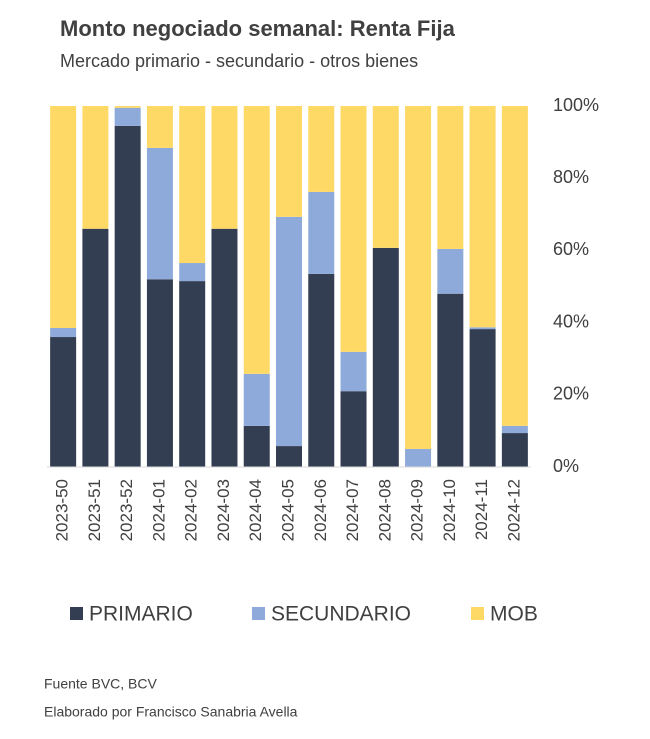 This screenshot has height=739, width=650. What do you see at coordinates (352, 510) in the screenshot?
I see `x-tick-label: 2024-07` at bounding box center [352, 510].